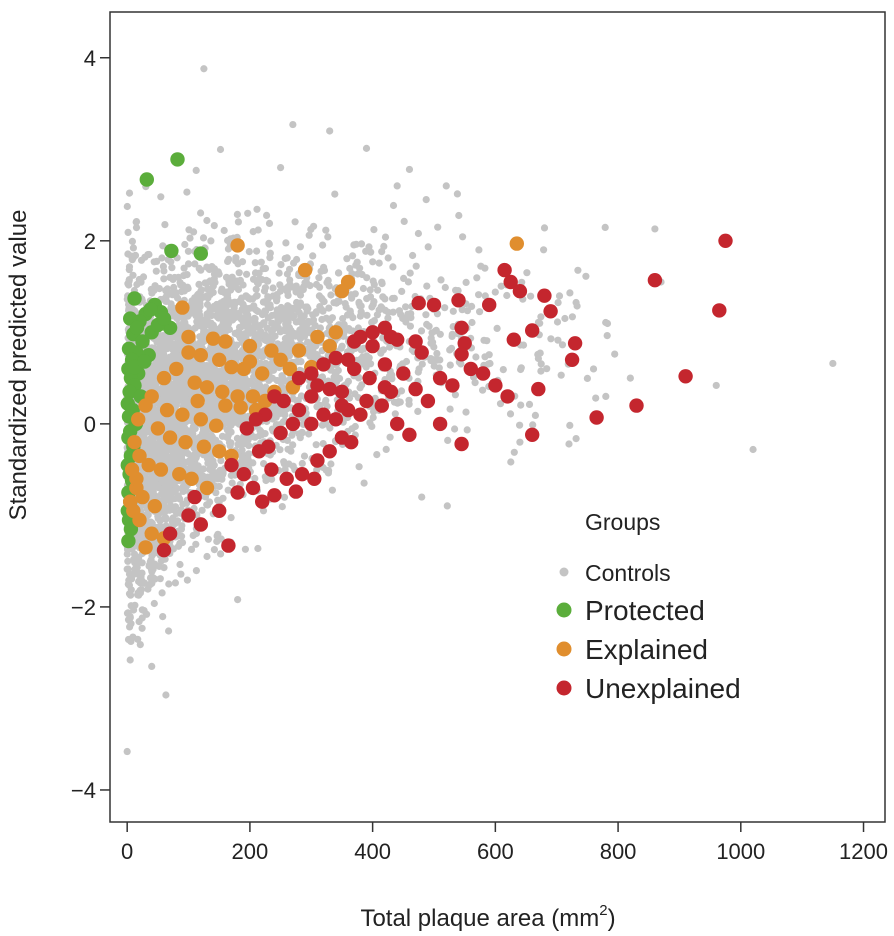 The height and width of the screenshot is (936, 894). Describe the element at coordinates (618, 851) in the screenshot. I see `x-tick-label: 800` at that location.